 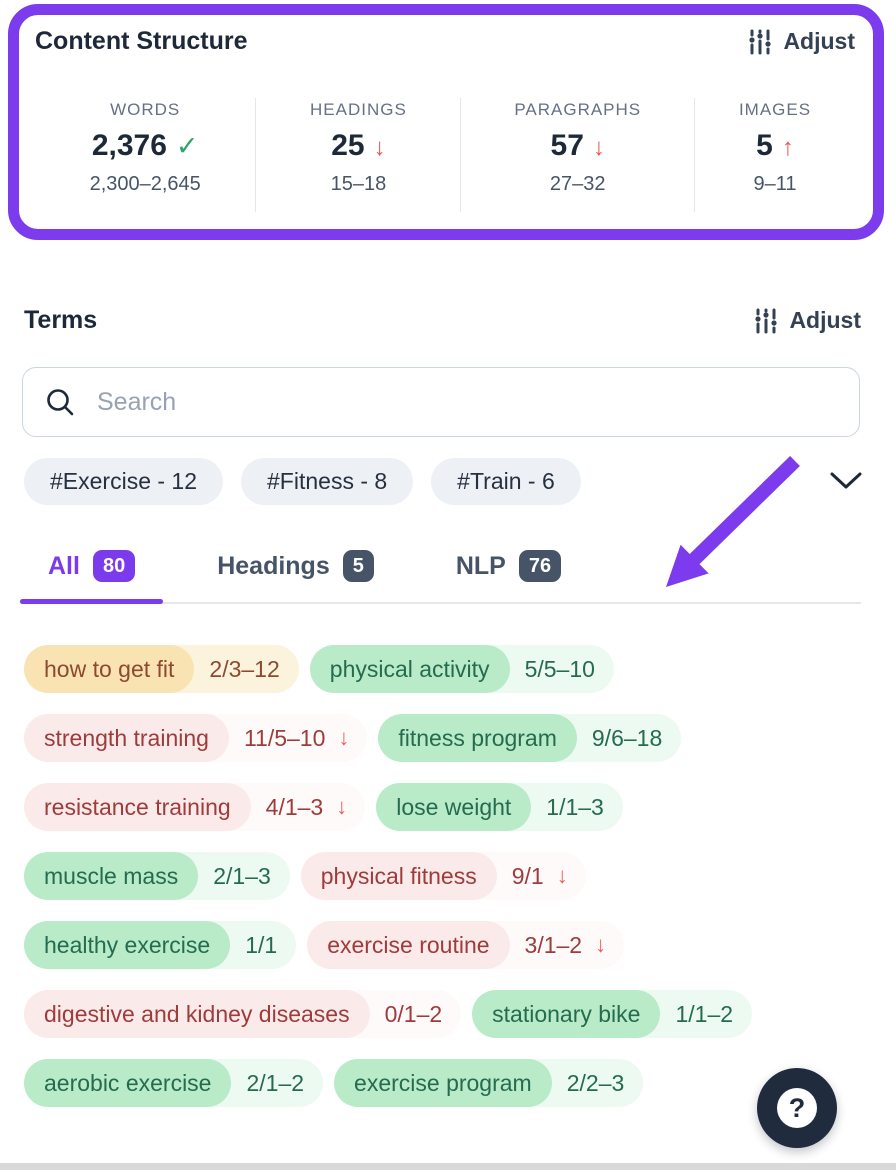 What do you see at coordinates (145, 109) in the screenshot?
I see `stat-label: WORDS` at bounding box center [145, 109].